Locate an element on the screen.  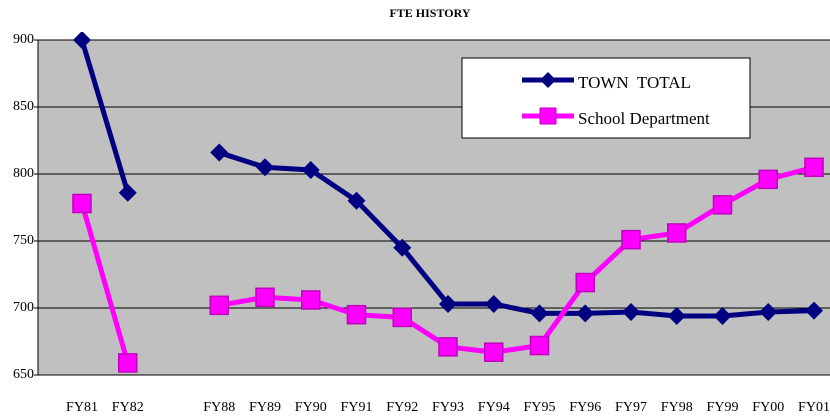
x-tick-label: FY98 is located at coordinates (677, 407).